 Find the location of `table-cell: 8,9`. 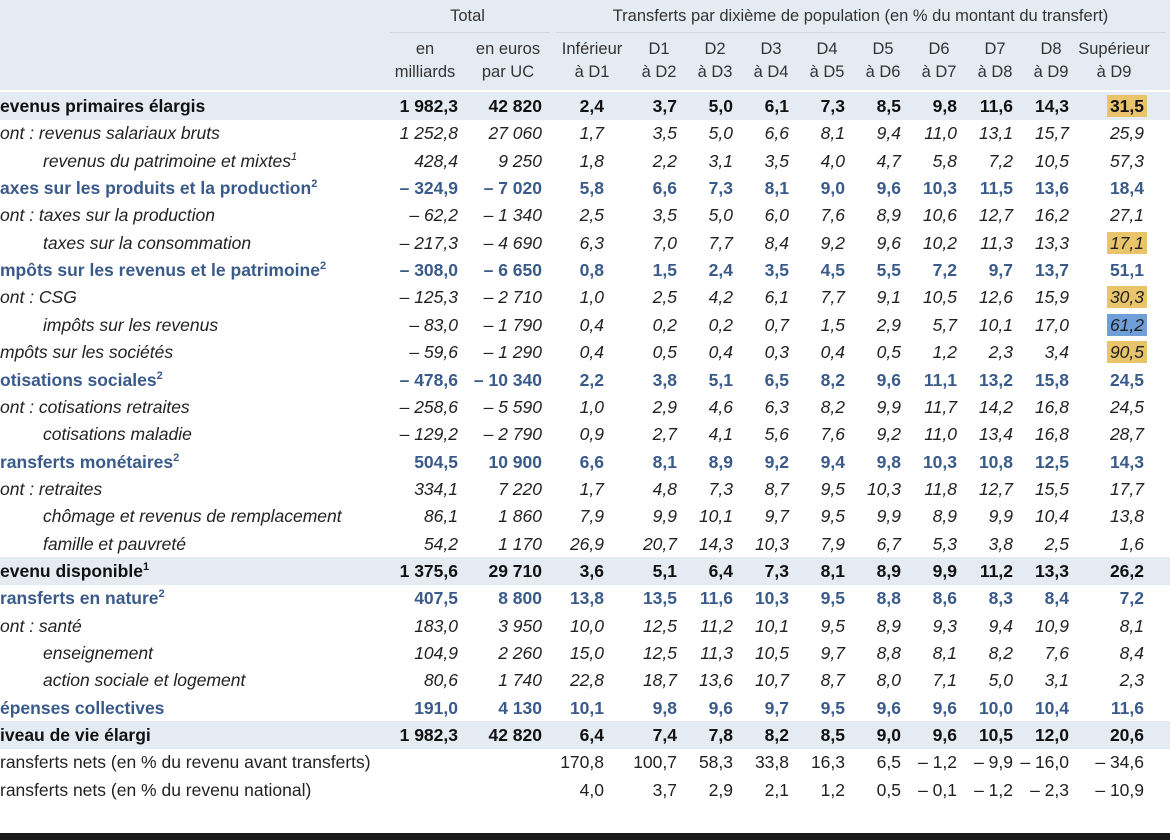

table-cell: 8,9 is located at coordinates (673, 462).